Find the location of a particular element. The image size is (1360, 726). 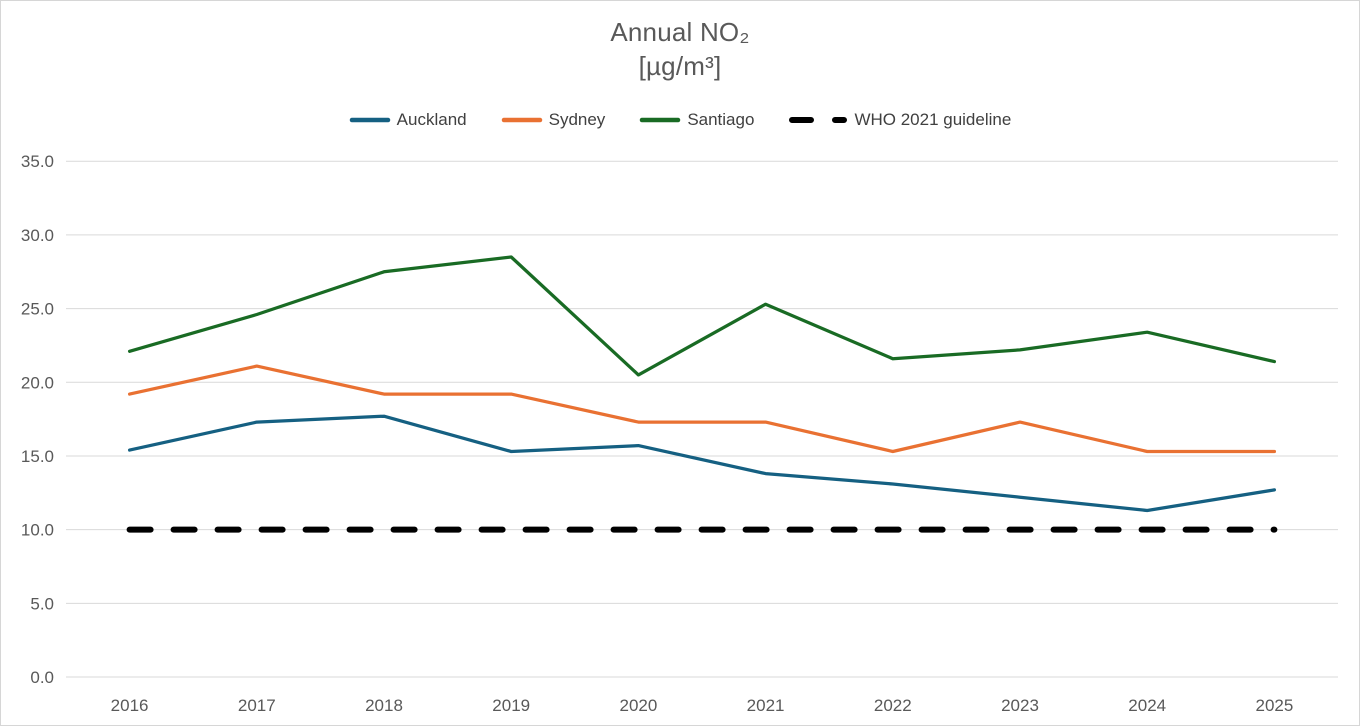

x-axis-tick-label: 2024 is located at coordinates (1147, 705).